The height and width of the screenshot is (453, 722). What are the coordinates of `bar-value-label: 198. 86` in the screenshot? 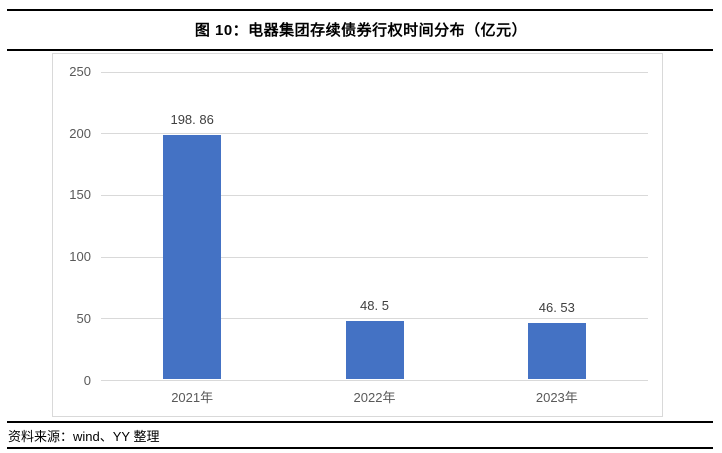 It's located at (192, 120).